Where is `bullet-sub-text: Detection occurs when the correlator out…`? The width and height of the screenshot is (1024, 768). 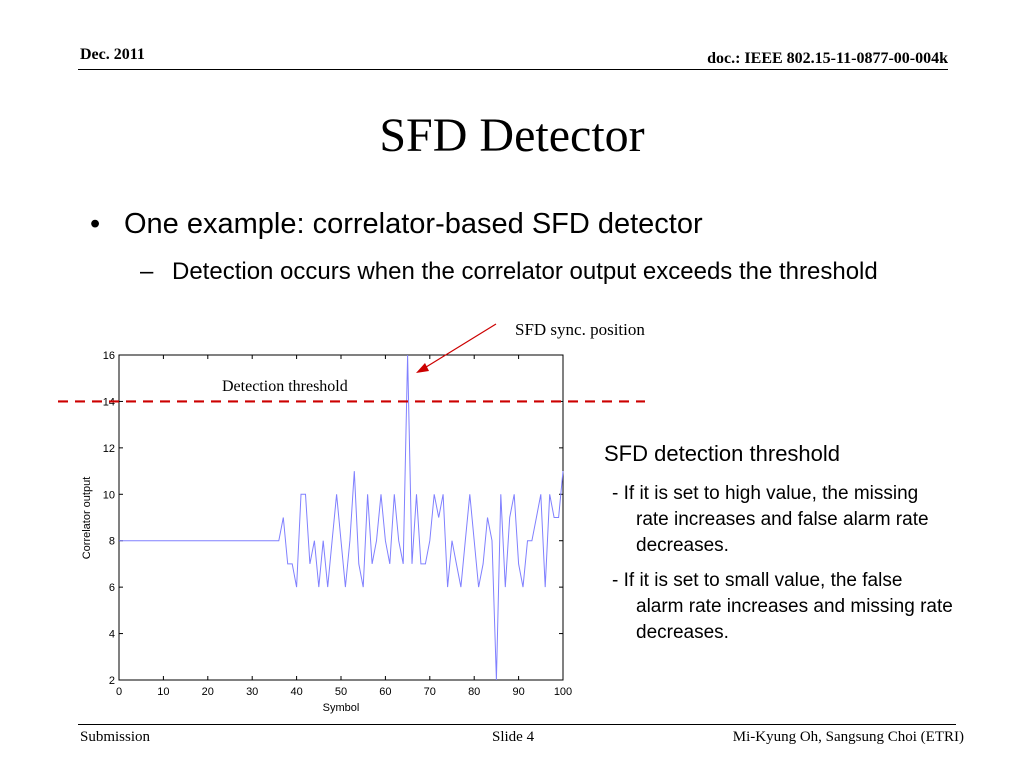 bullet-sub-text: Detection occurs when the correlator out… is located at coordinates (525, 271).